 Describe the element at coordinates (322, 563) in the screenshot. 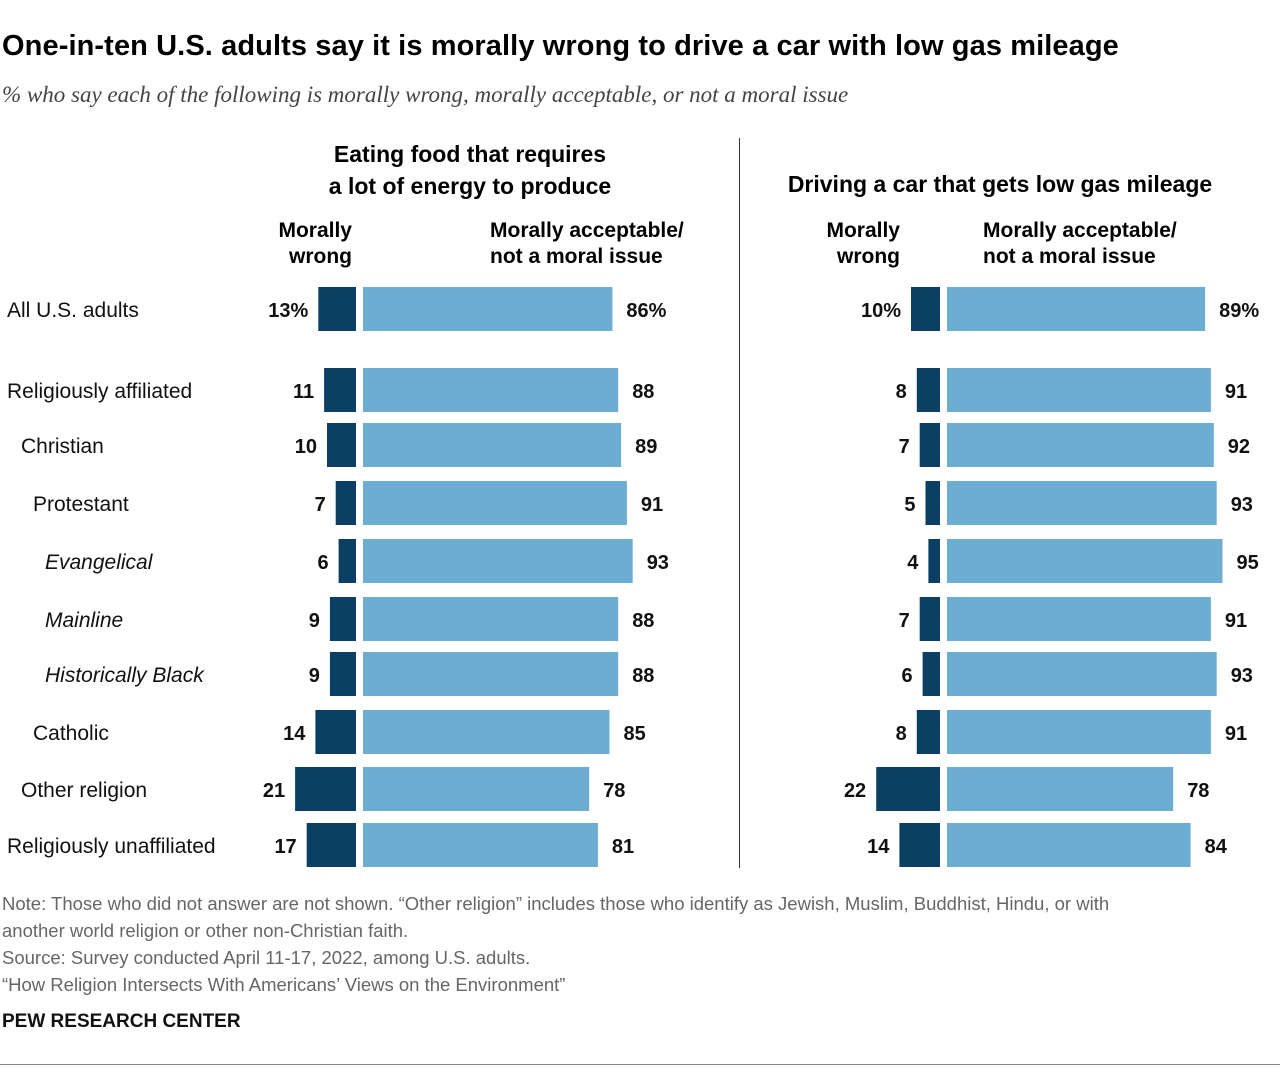

I see `label-p1-wrong-evangelical: 6` at that location.